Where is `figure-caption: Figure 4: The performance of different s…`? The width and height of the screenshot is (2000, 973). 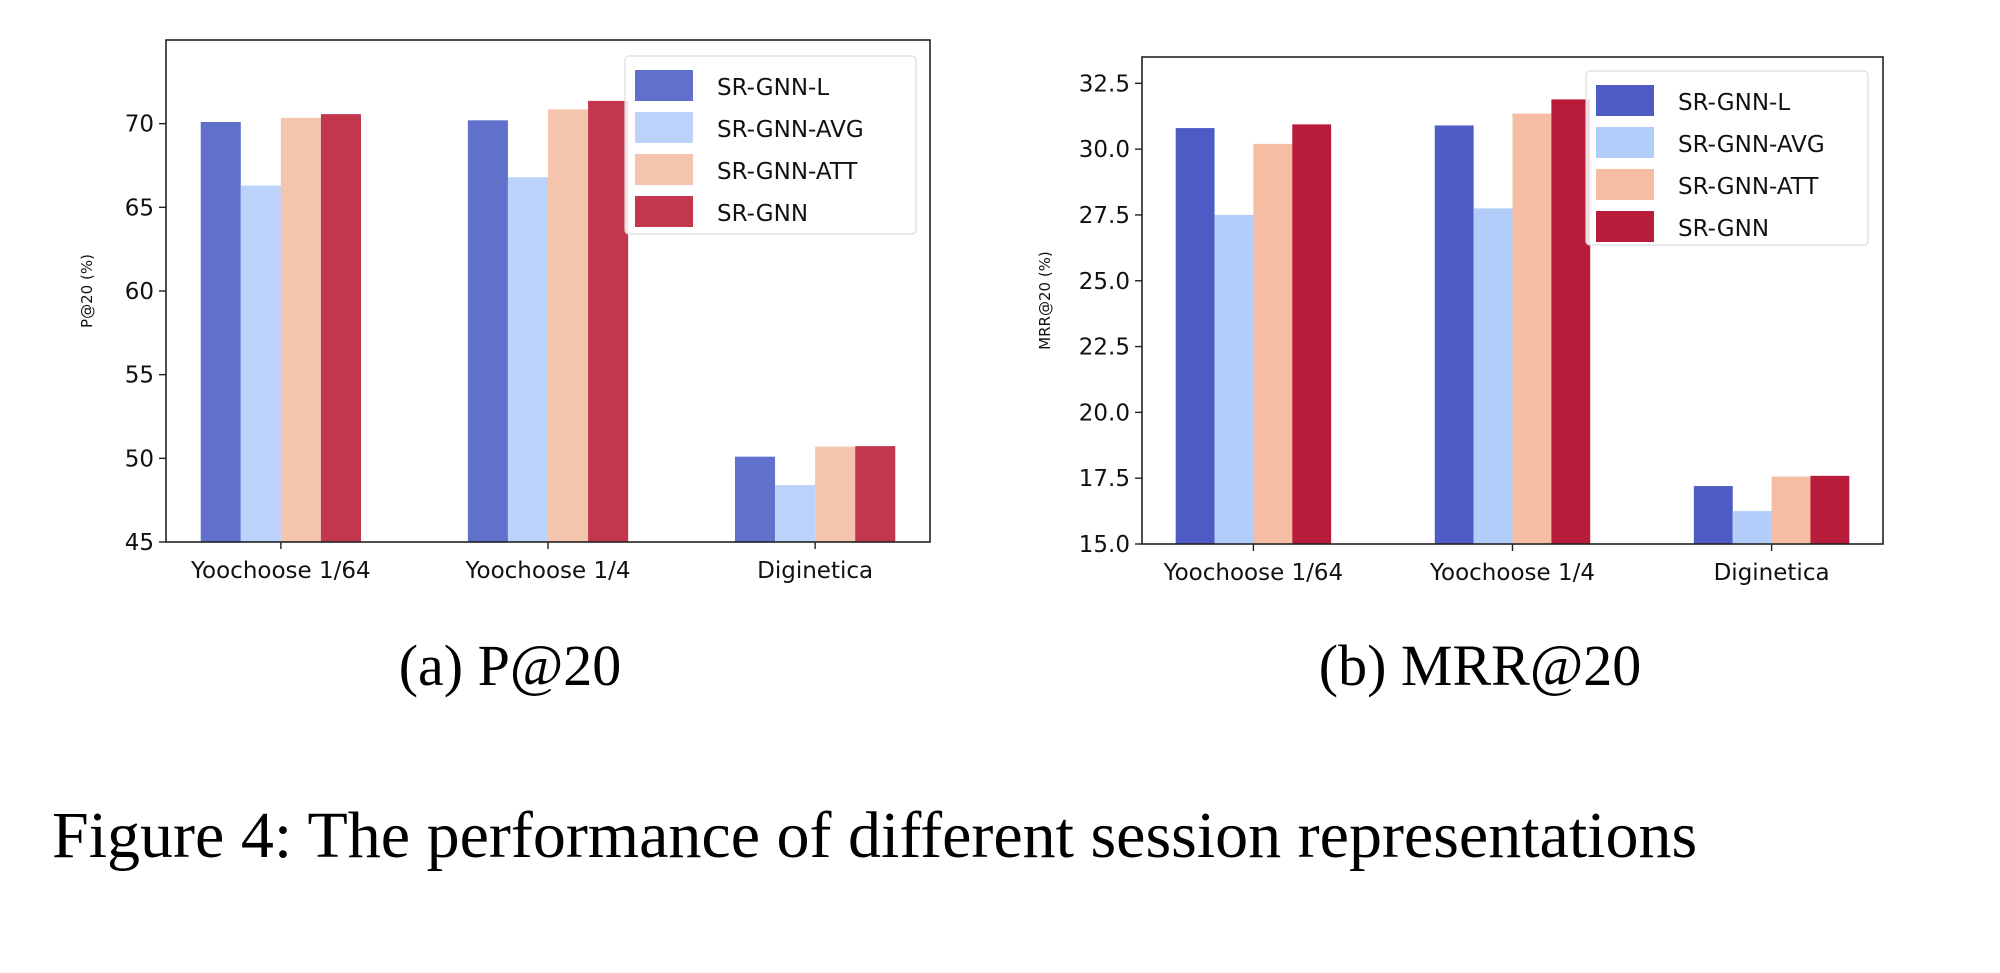
figure-caption: Figure 4: The performance of different s… is located at coordinates (875, 835).